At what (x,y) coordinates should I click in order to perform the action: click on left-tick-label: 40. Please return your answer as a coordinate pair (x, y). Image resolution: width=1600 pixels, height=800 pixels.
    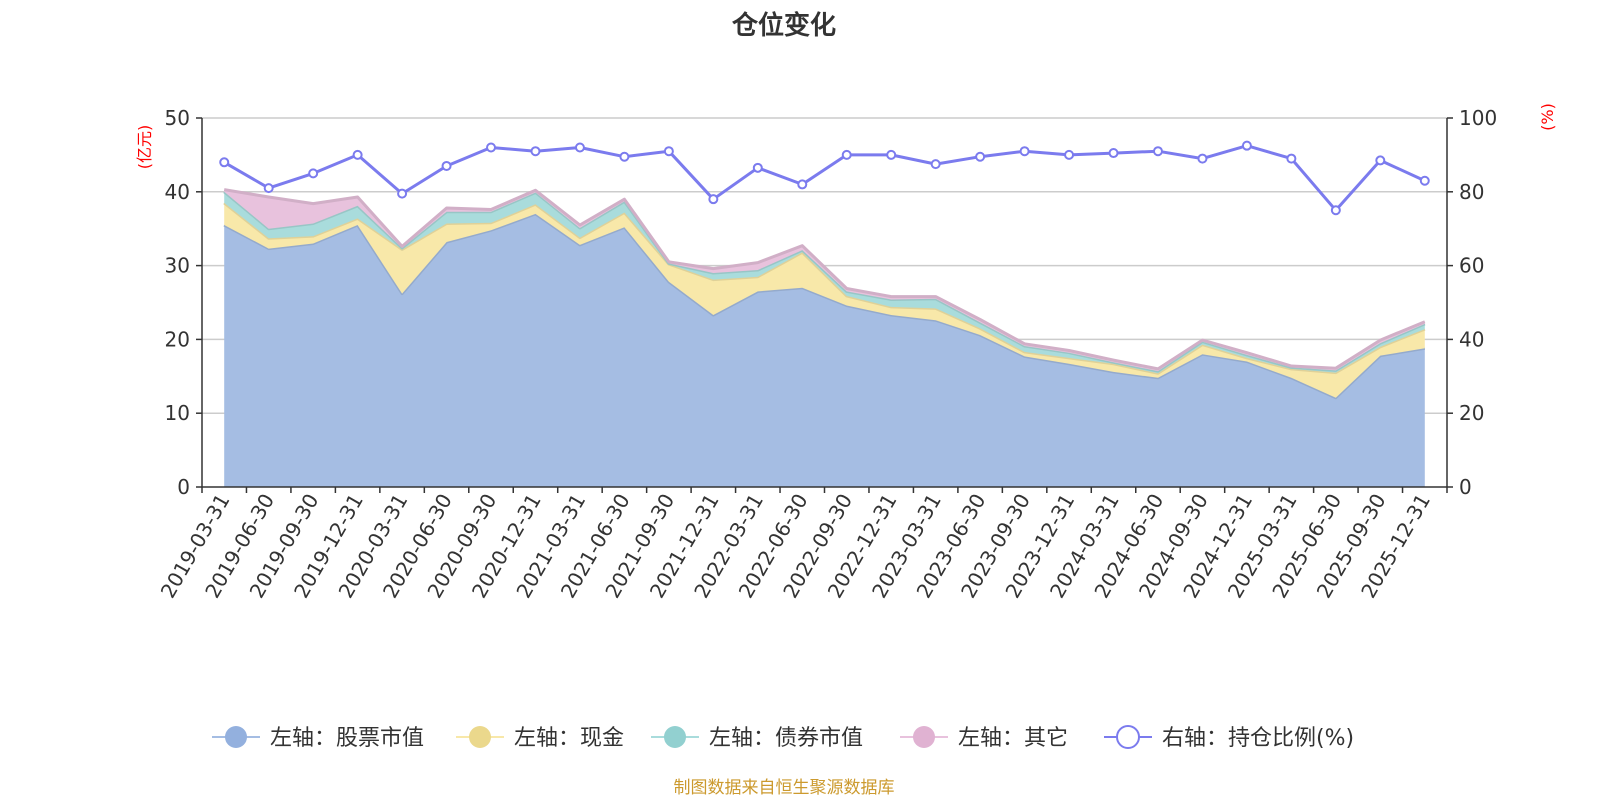
    Looking at the image, I should click on (177, 192).